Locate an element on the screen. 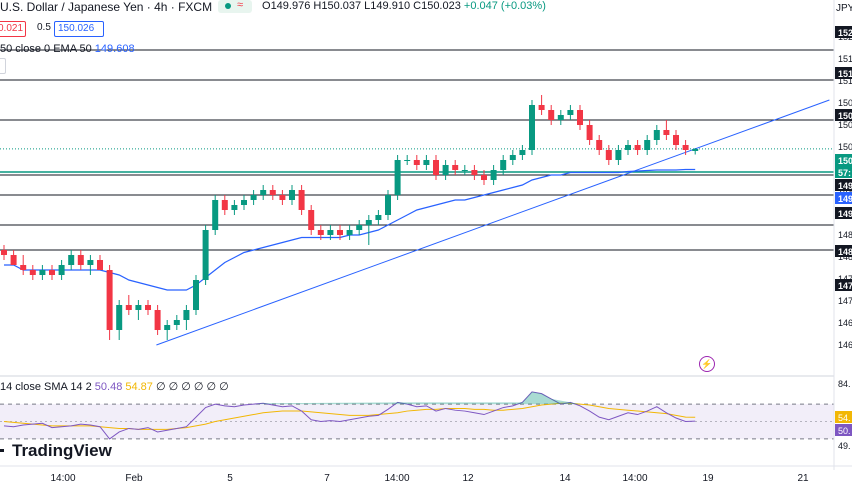 The image size is (852, 485). price-axis-label: 146 is located at coordinates (845, 323).